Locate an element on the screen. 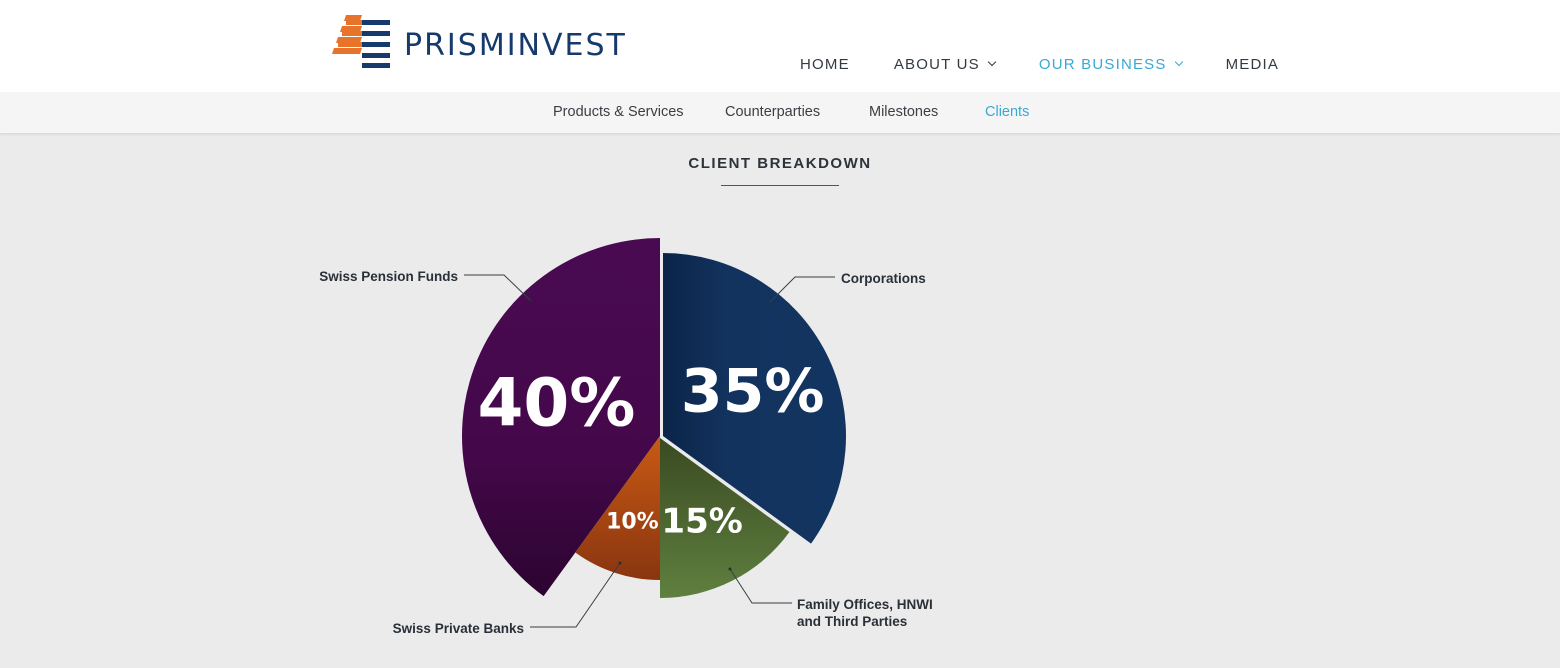 This screenshot has width=1560, height=668. leader-dot-swiss-private-banks is located at coordinates (620, 563).